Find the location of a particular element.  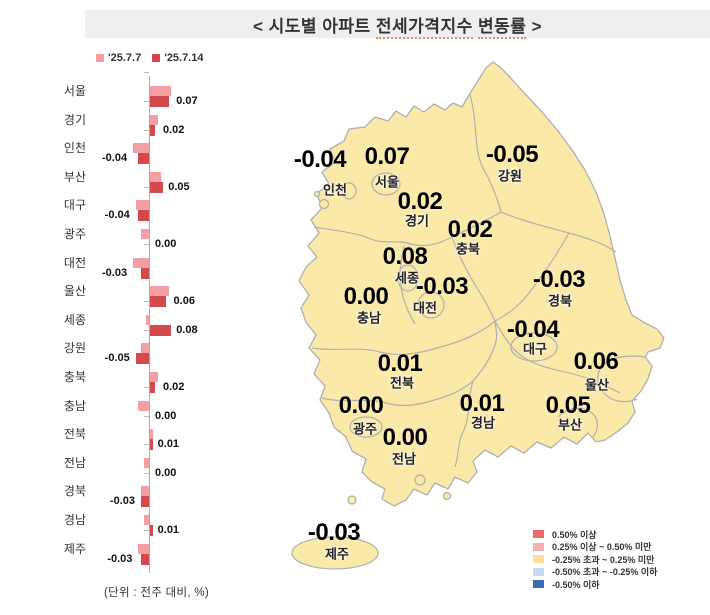

title-band: < 시도별 아파트 전세가격지수 변동률 > is located at coordinates (397, 24).